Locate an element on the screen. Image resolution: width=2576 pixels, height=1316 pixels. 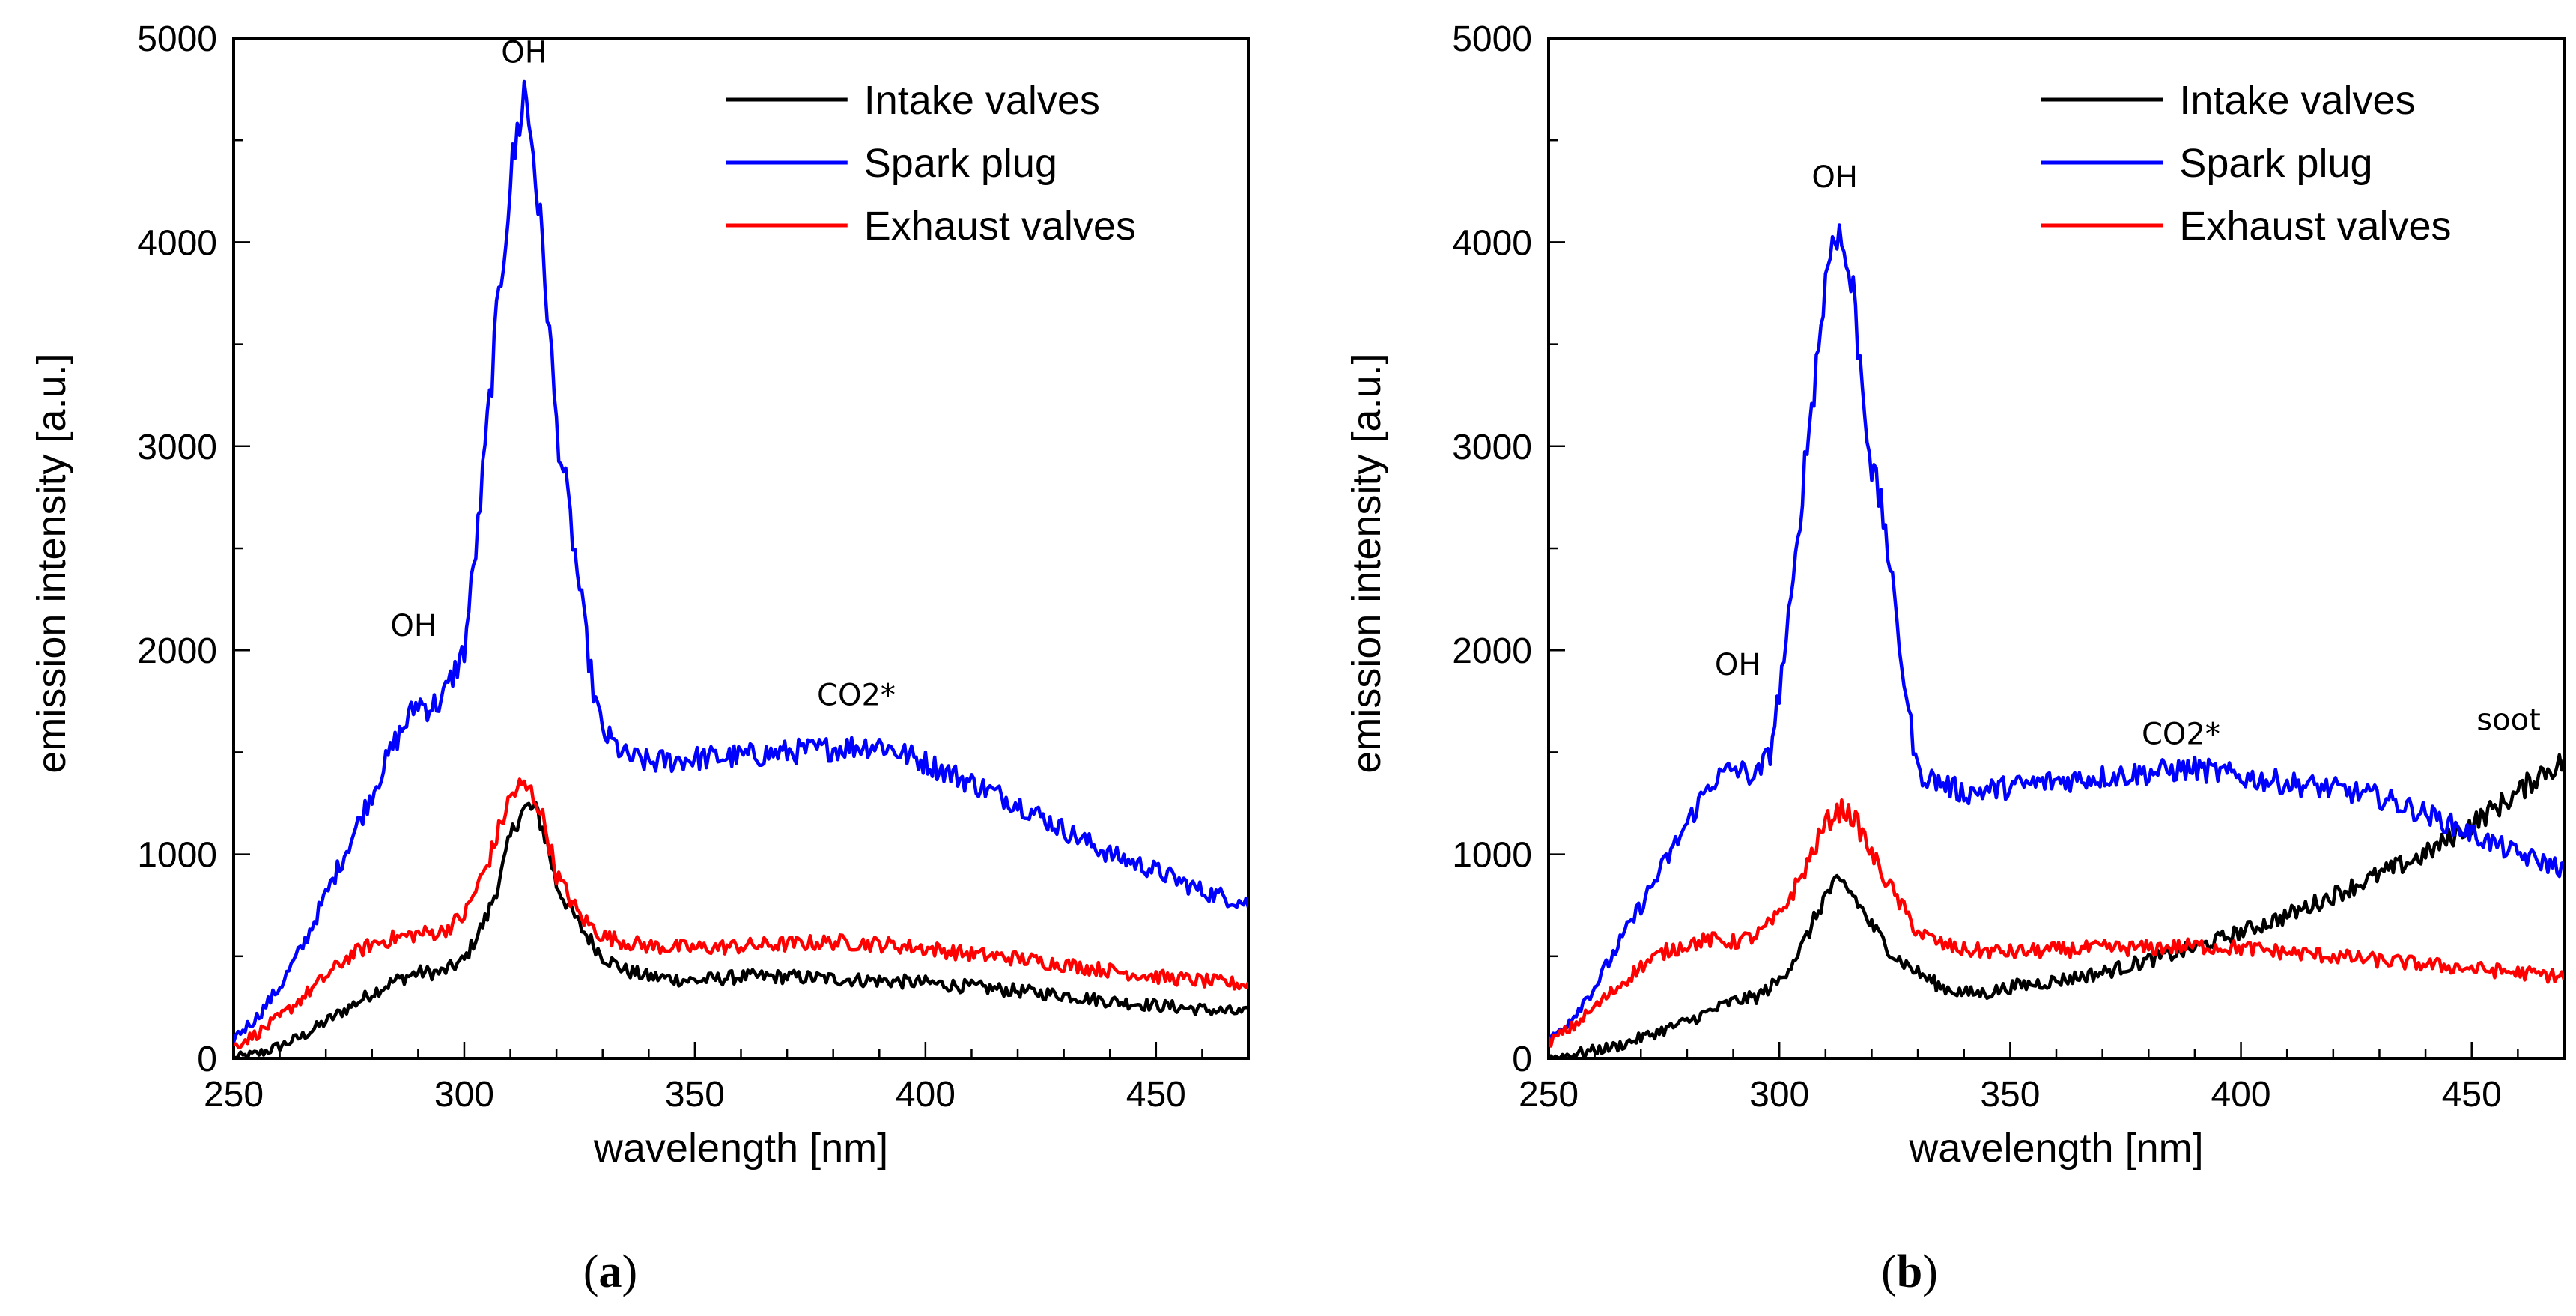
annotation-label: soot is located at coordinates (2508, 720).